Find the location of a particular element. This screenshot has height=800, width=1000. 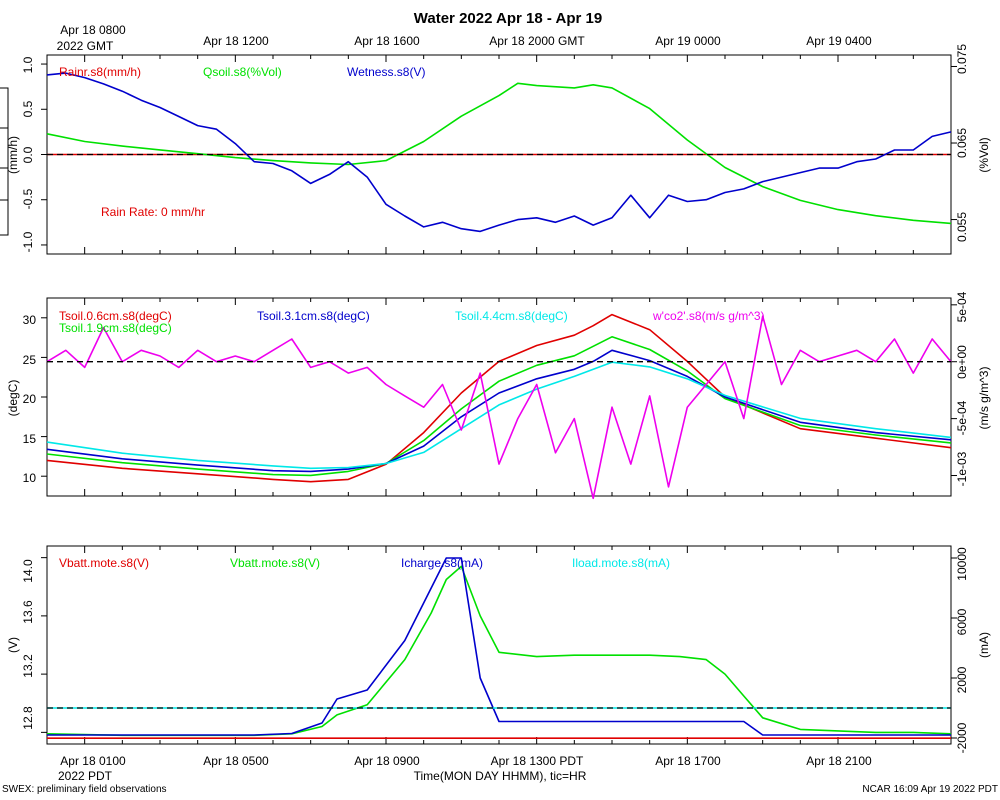

bottom-axis-tick-label: Apr 18 0100 is located at coordinates (93, 761).